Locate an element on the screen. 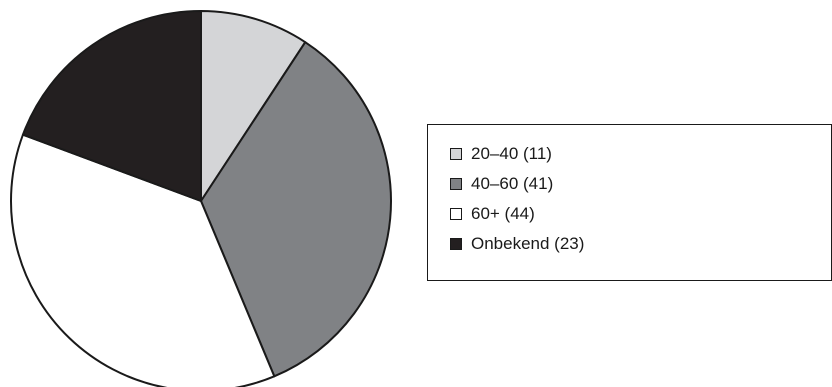  legend-item-40-60: 40–60 (41) is located at coordinates (501, 184).